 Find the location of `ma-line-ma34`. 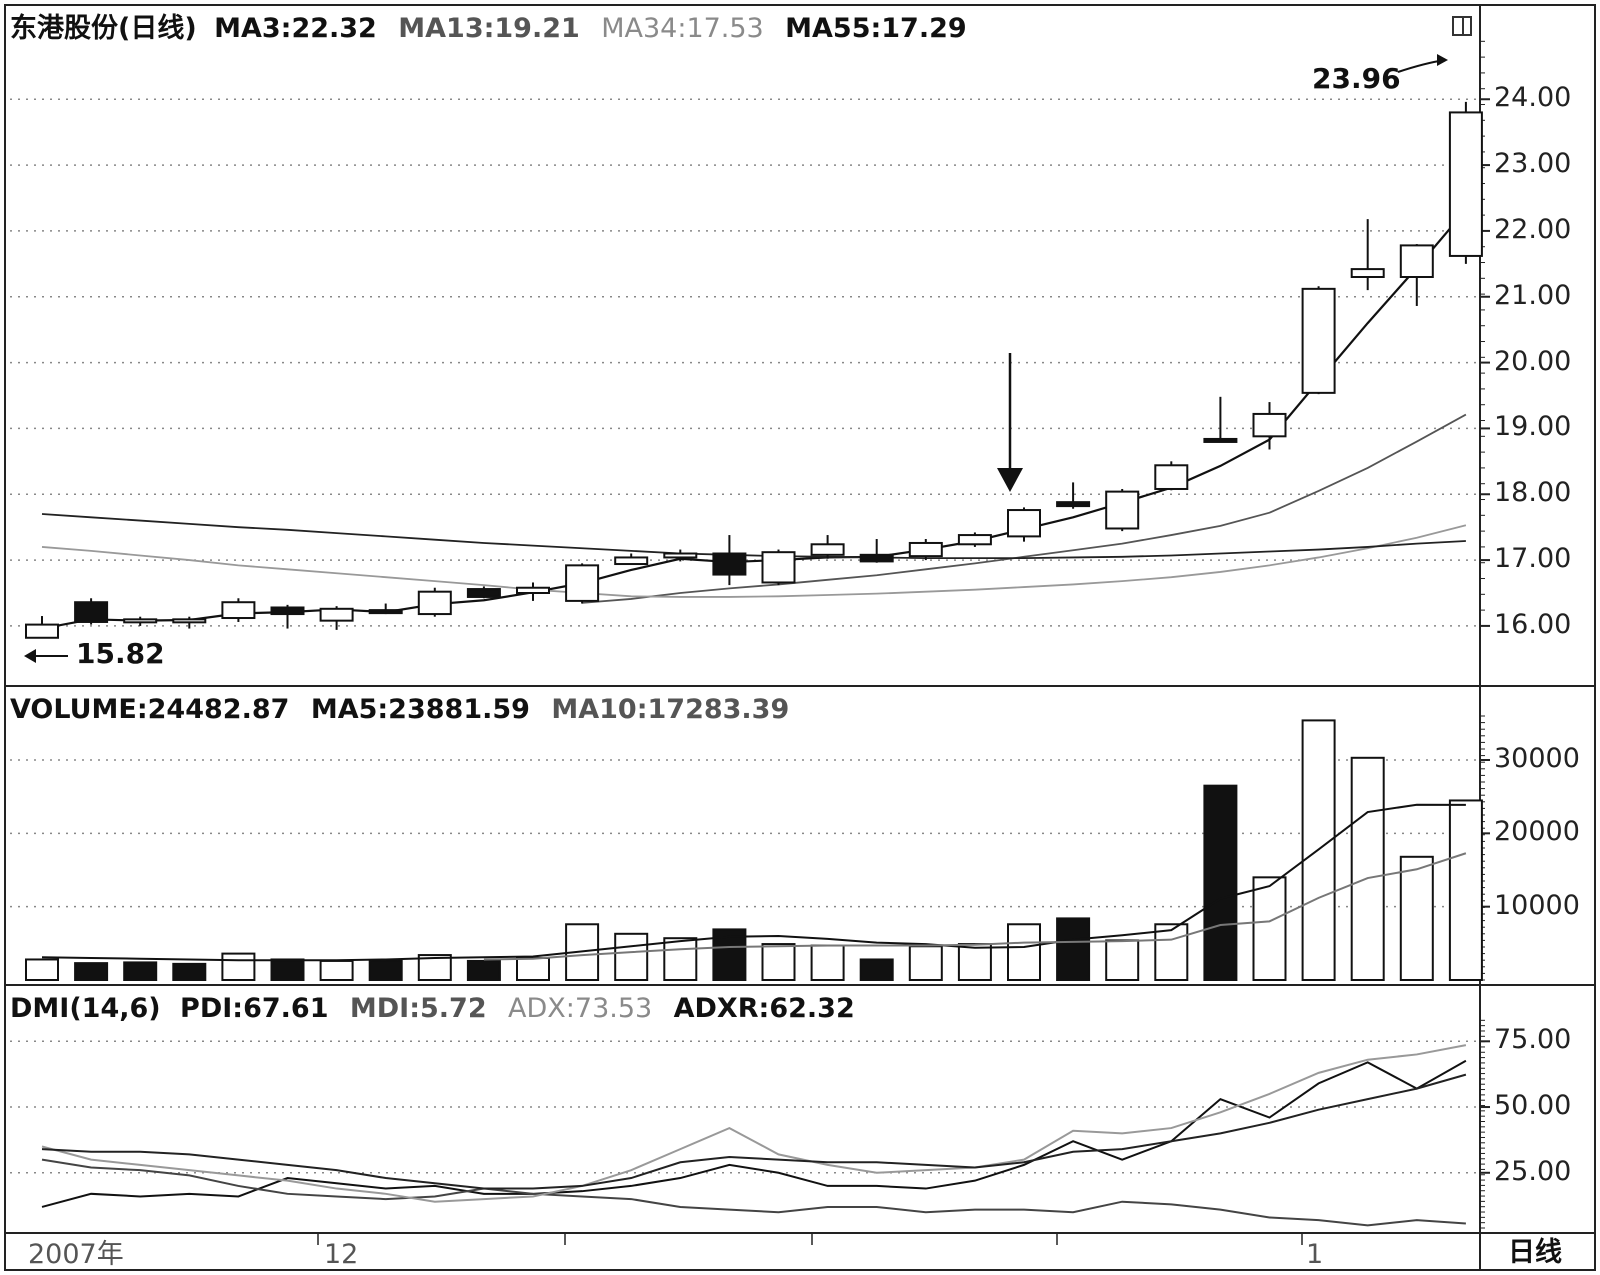

ma-line-ma34 is located at coordinates (754, 561).